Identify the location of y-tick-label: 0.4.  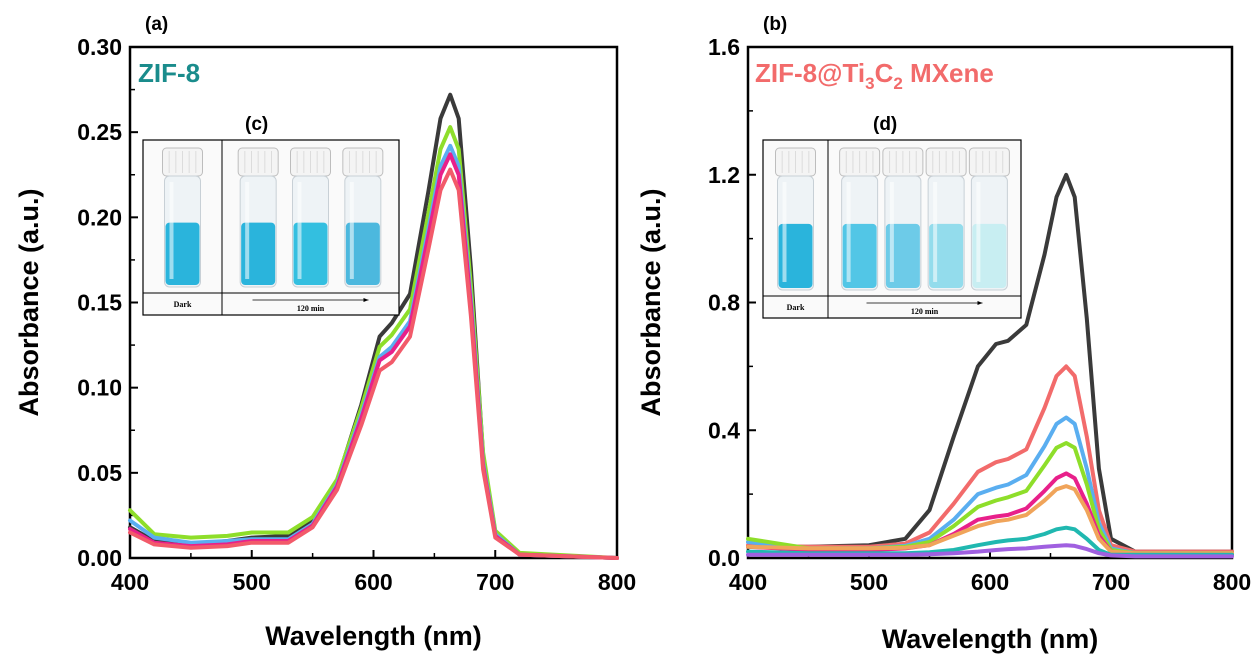
(724, 430).